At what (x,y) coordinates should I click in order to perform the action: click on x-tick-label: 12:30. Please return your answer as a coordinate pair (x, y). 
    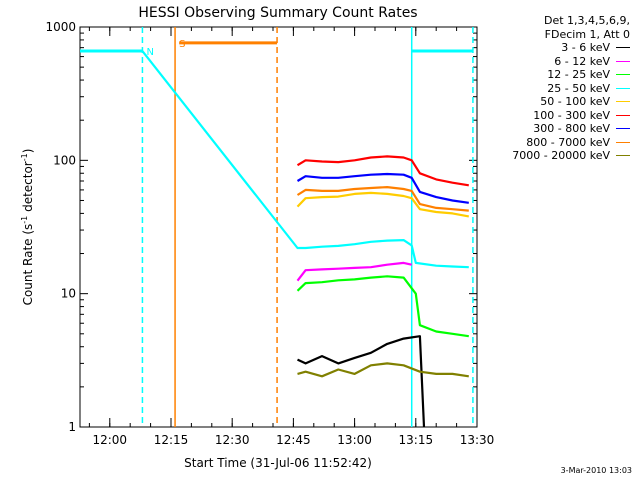
    Looking at the image, I should click on (232, 440).